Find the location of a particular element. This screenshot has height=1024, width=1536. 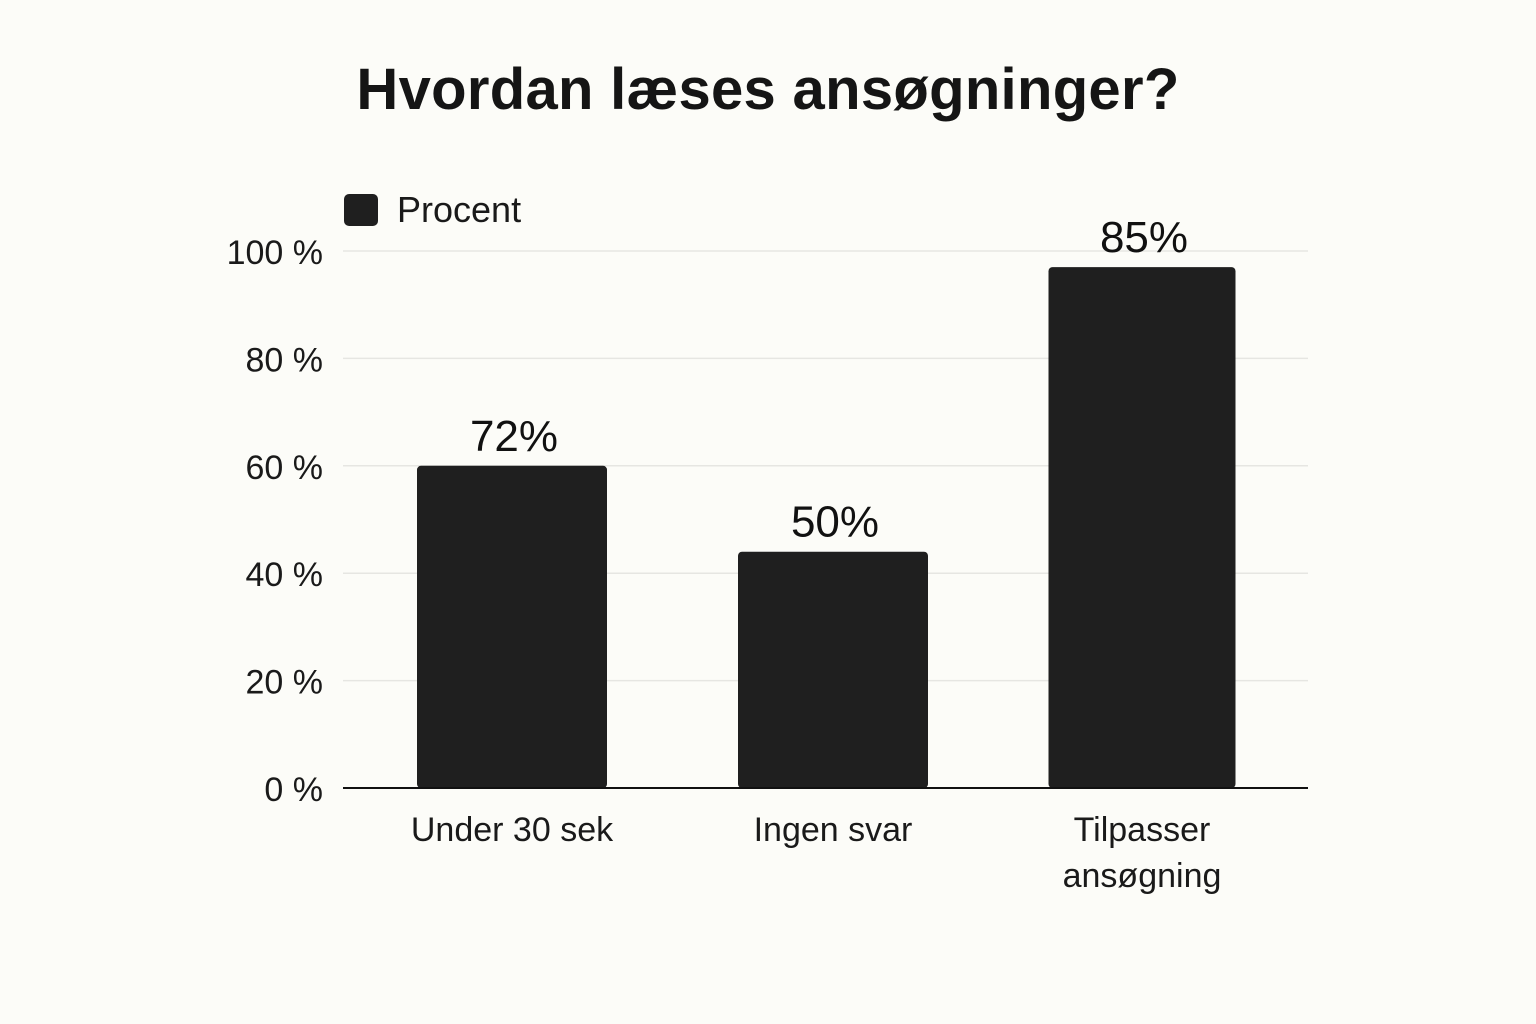

x-tick-label: Under 30 sek is located at coordinates (512, 830).